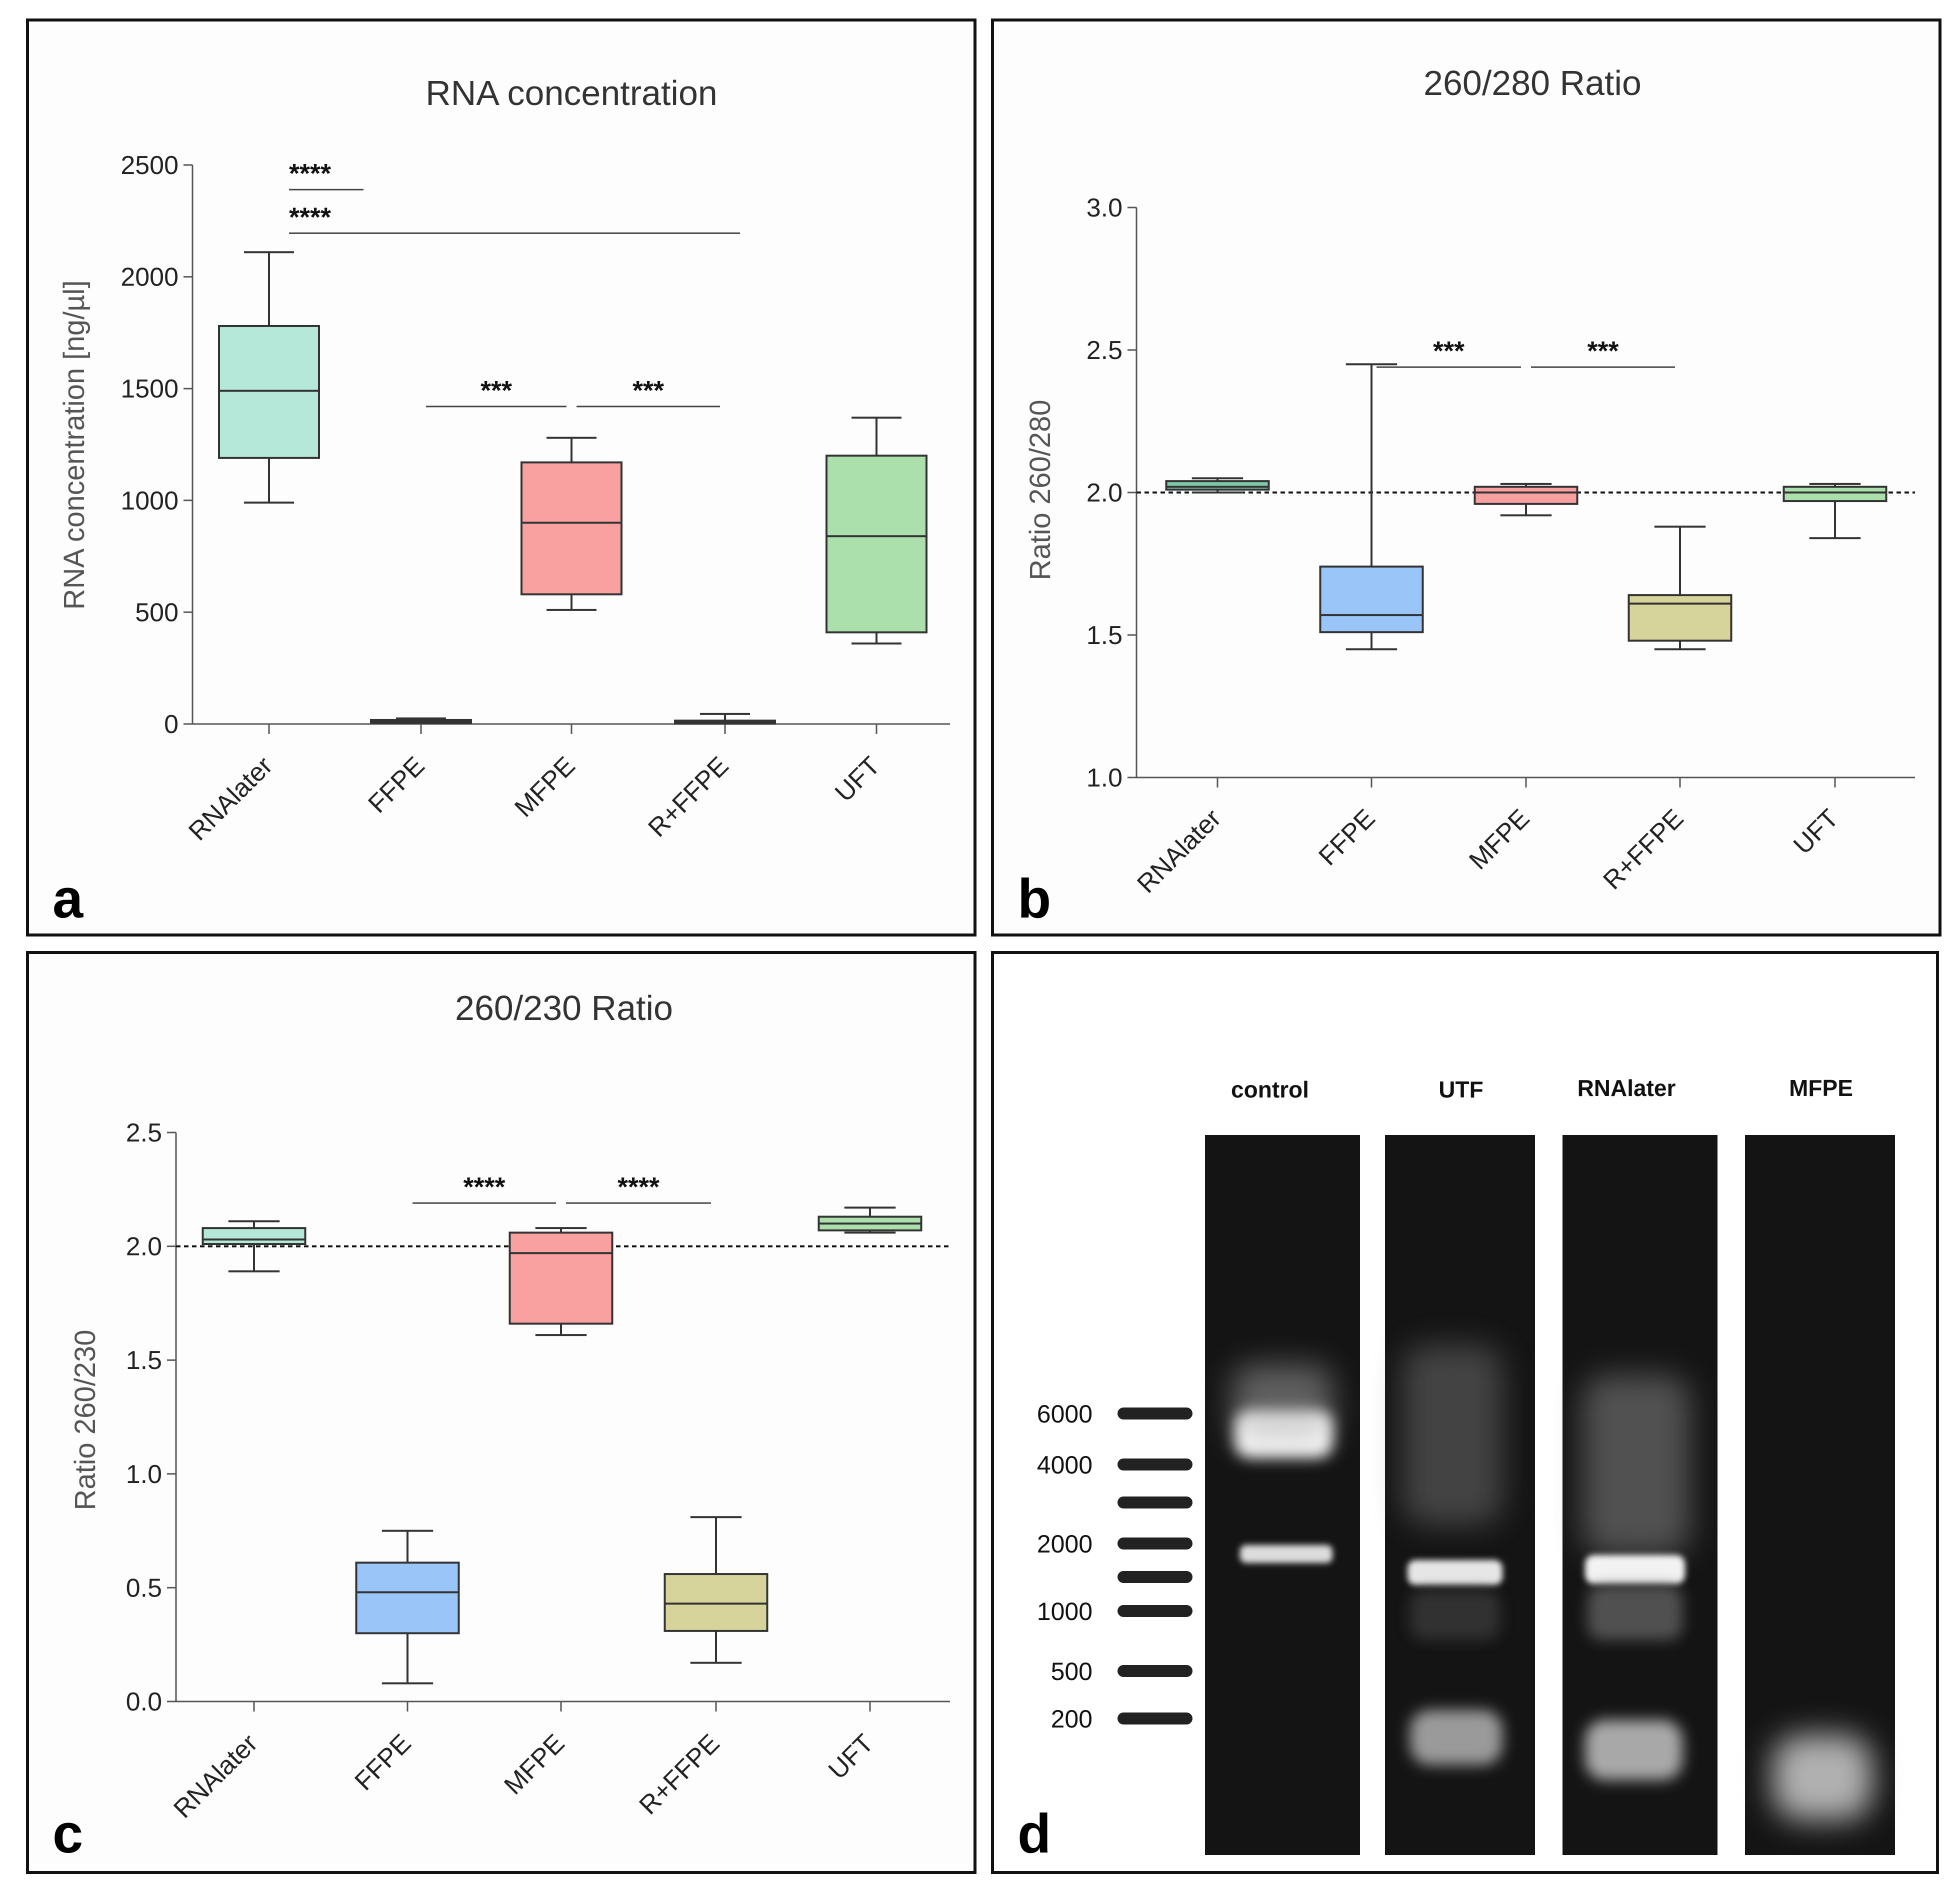  I want to click on gel-band-rnalater-main, so click(1635, 1569).